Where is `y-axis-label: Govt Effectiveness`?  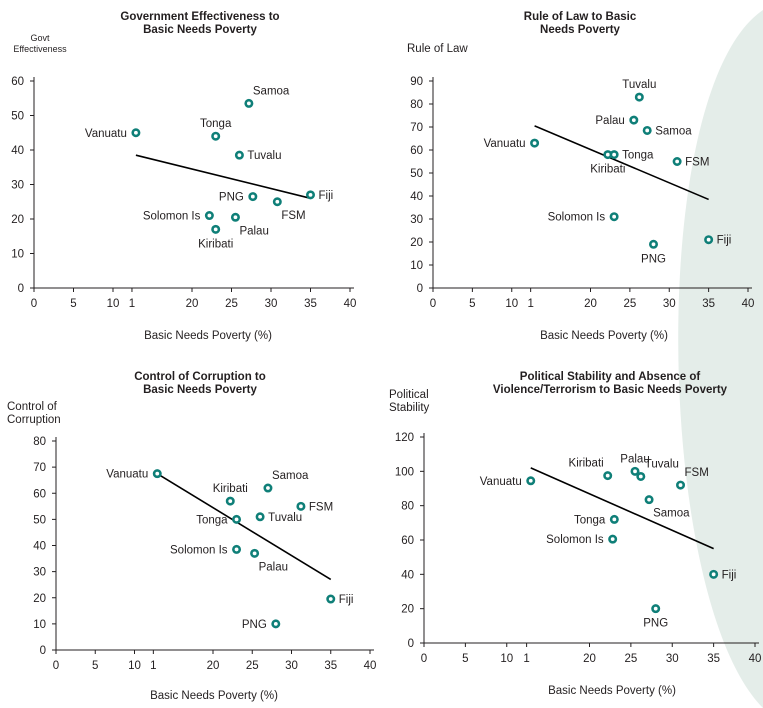 y-axis-label: Govt Effectiveness is located at coordinates (40, 43).